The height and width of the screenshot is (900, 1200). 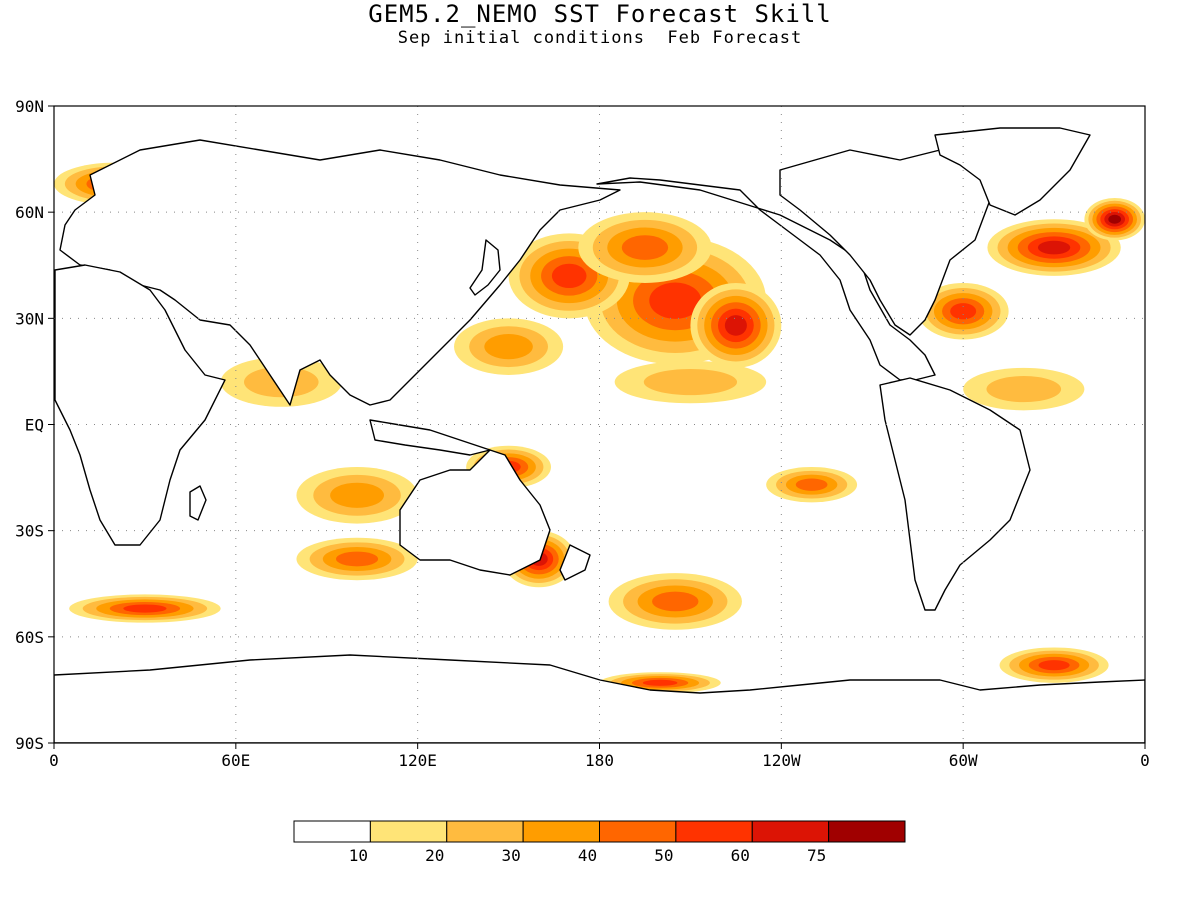 I want to click on lat-label: 60S, so click(x=29, y=637).